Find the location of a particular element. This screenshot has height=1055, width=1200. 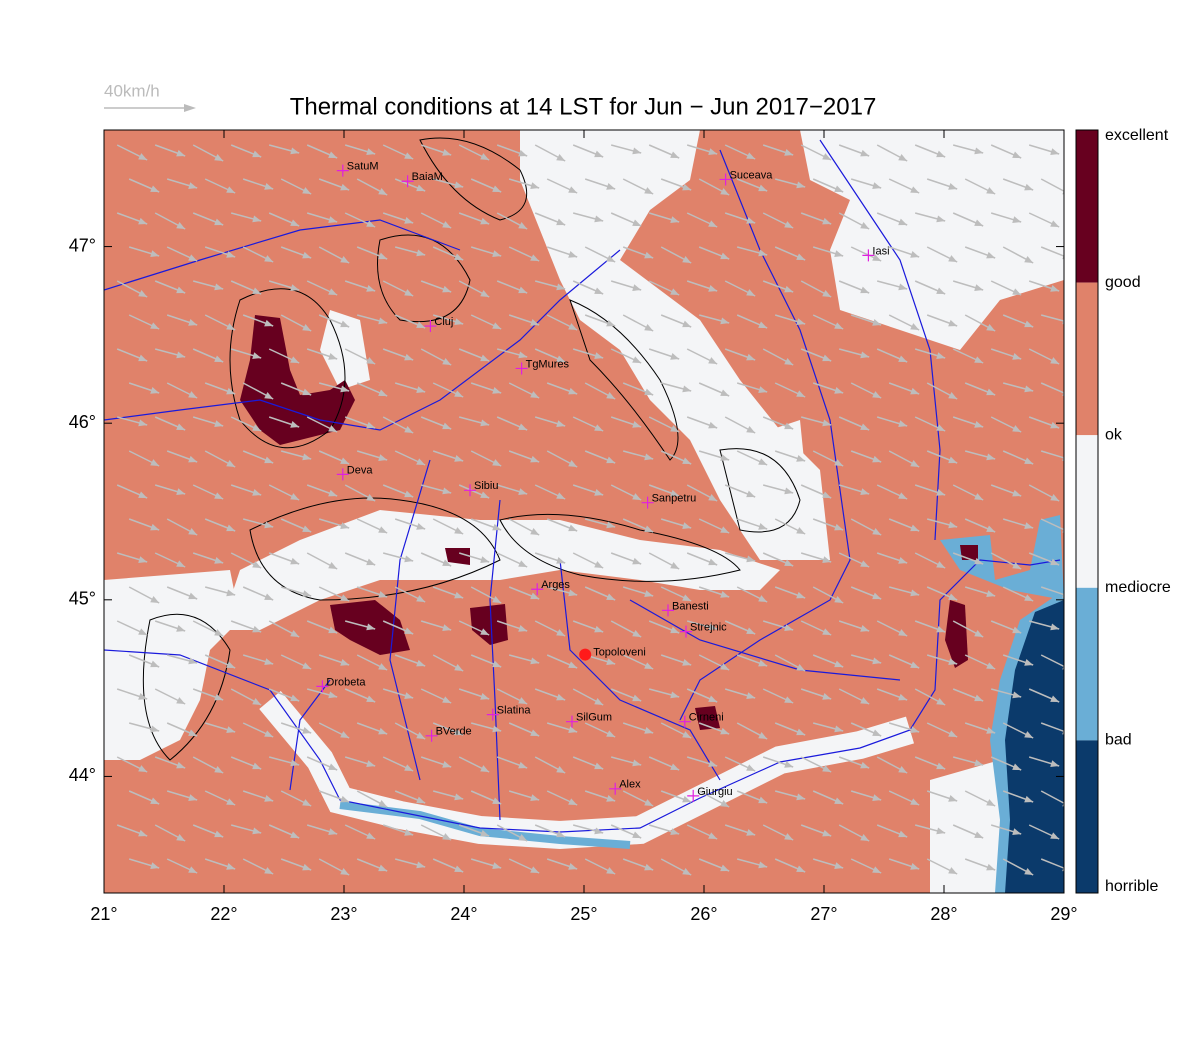

x-tick-label: 23° is located at coordinates (343, 914).